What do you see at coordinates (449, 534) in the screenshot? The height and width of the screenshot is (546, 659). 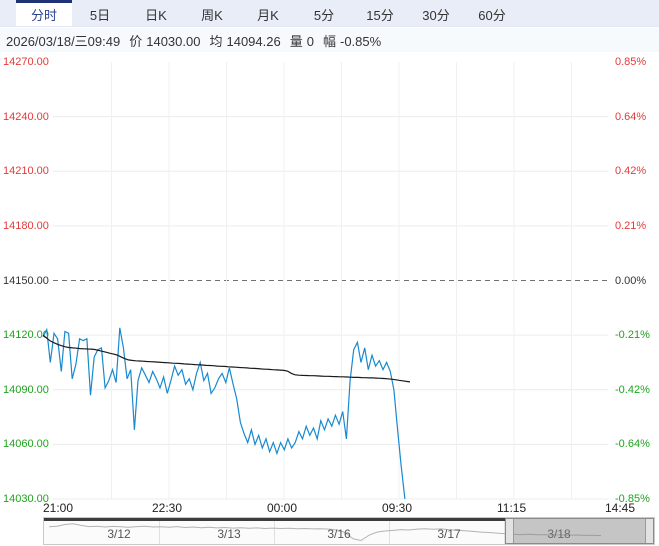 I see `nav-date-label: 3/17` at bounding box center [449, 534].